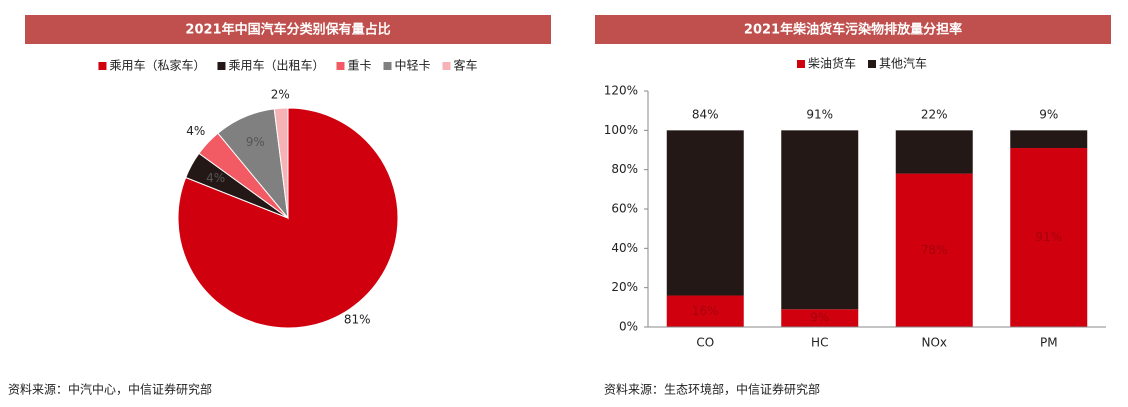  I want to click on legend-label: 乘用车（私家车）, so click(157, 65).